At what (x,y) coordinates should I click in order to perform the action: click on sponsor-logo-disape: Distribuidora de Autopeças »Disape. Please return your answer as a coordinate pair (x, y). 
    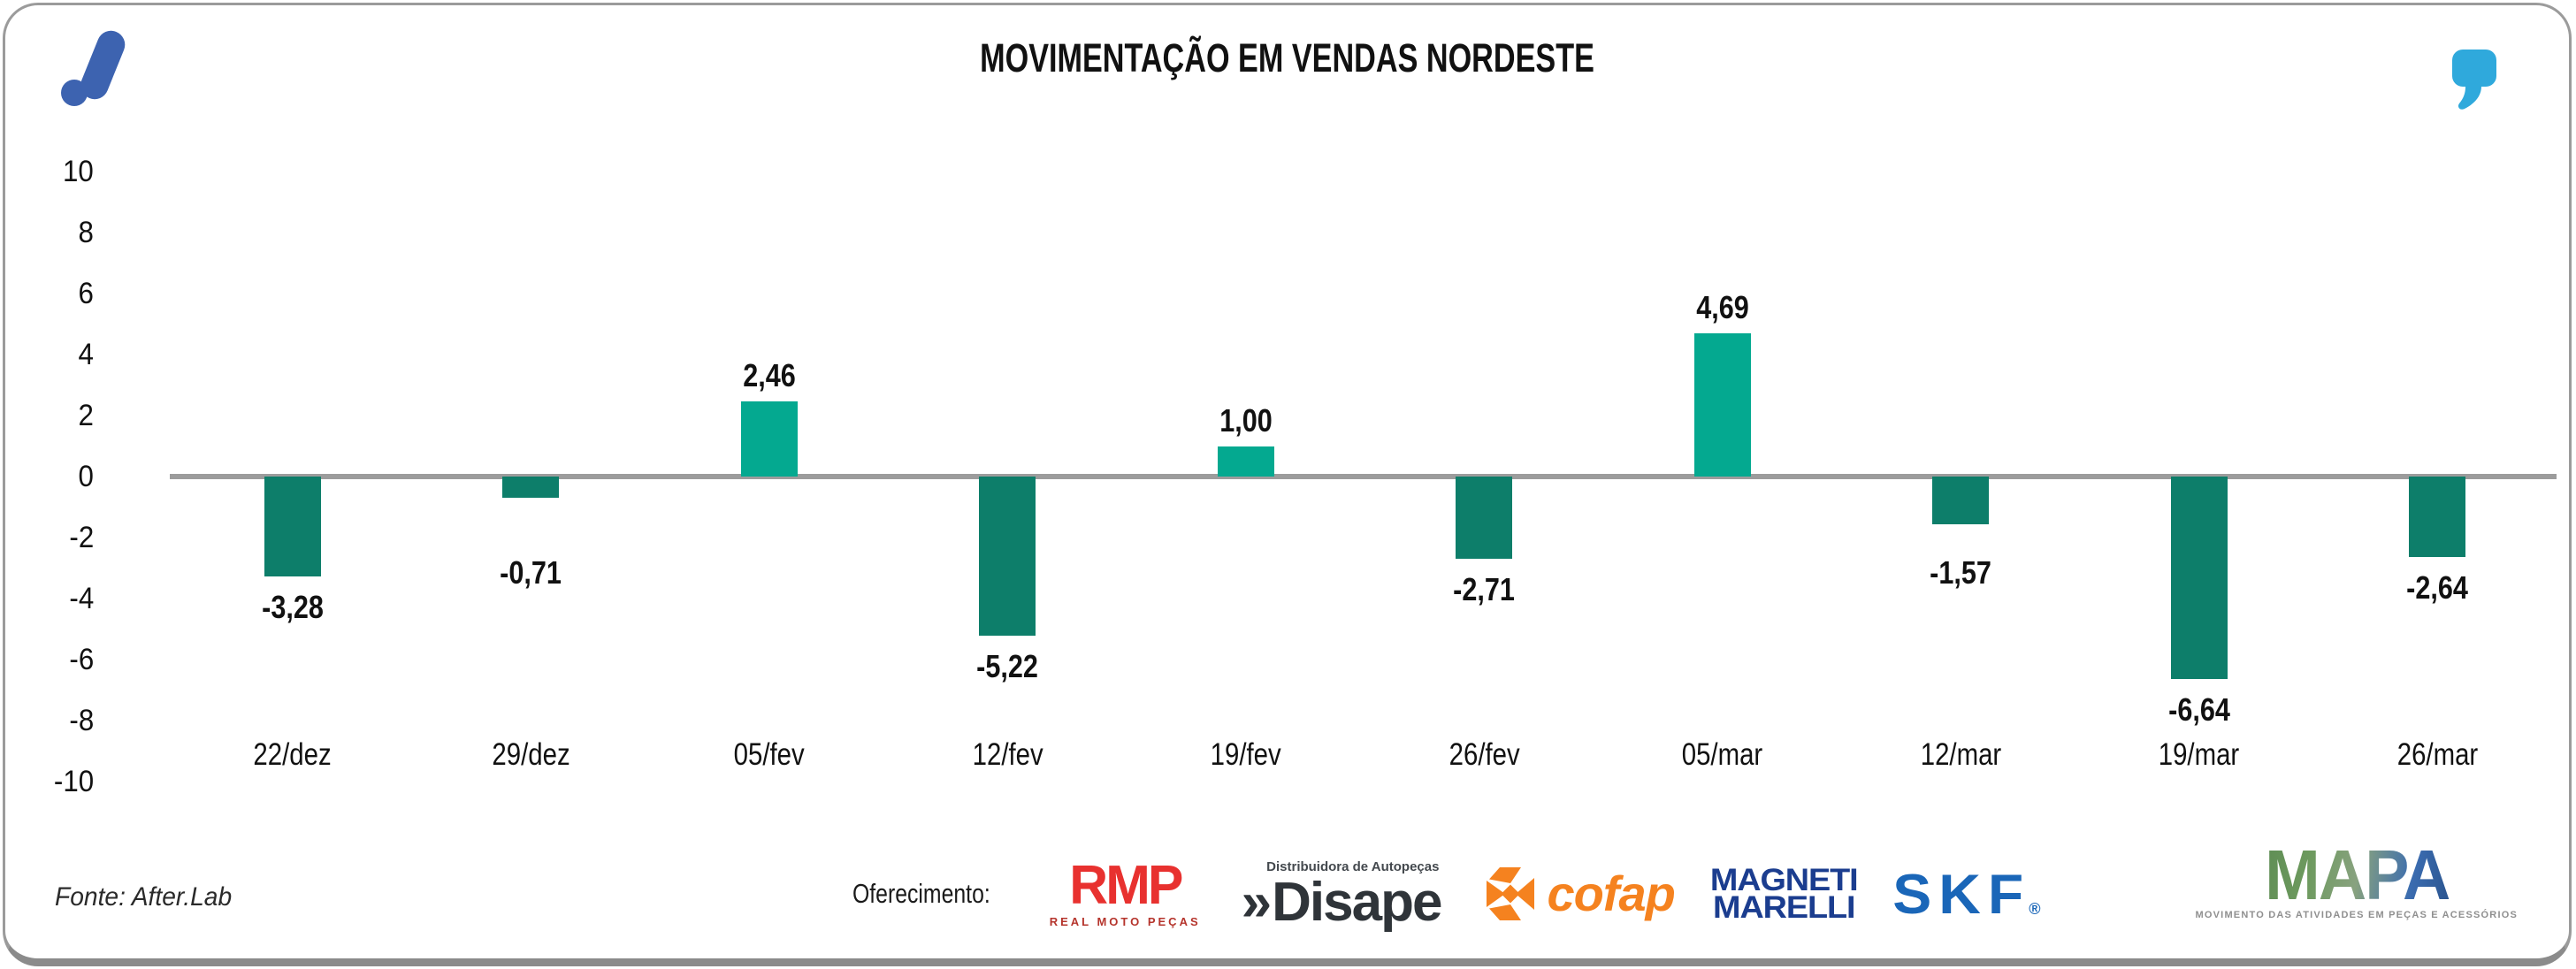
    Looking at the image, I should click on (1342, 896).